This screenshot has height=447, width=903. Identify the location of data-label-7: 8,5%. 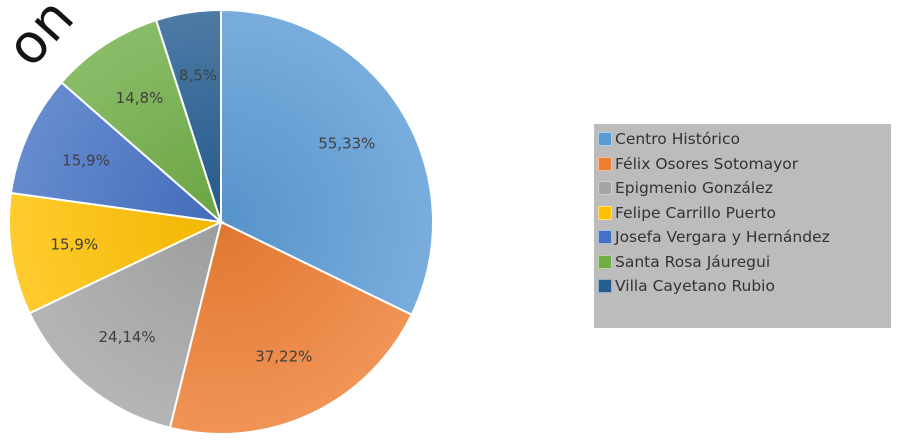
(198, 75).